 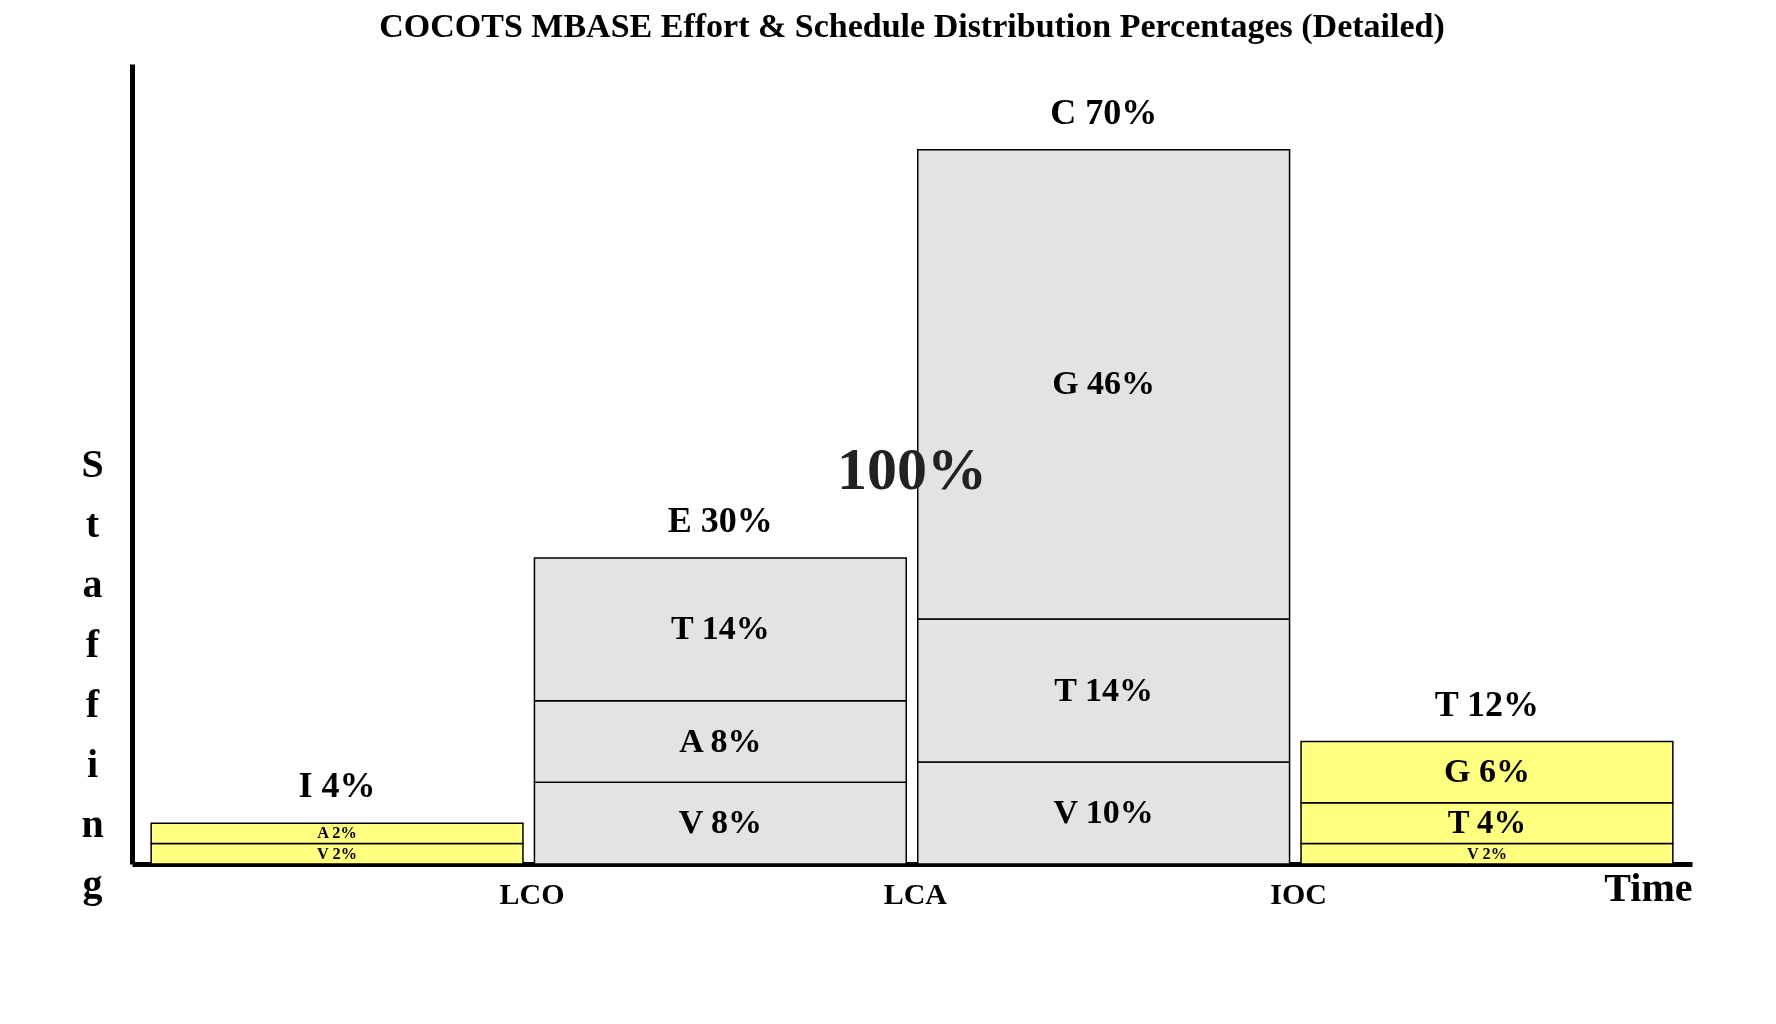 What do you see at coordinates (1487, 822) in the screenshot?
I see `data-label: T 4%` at bounding box center [1487, 822].